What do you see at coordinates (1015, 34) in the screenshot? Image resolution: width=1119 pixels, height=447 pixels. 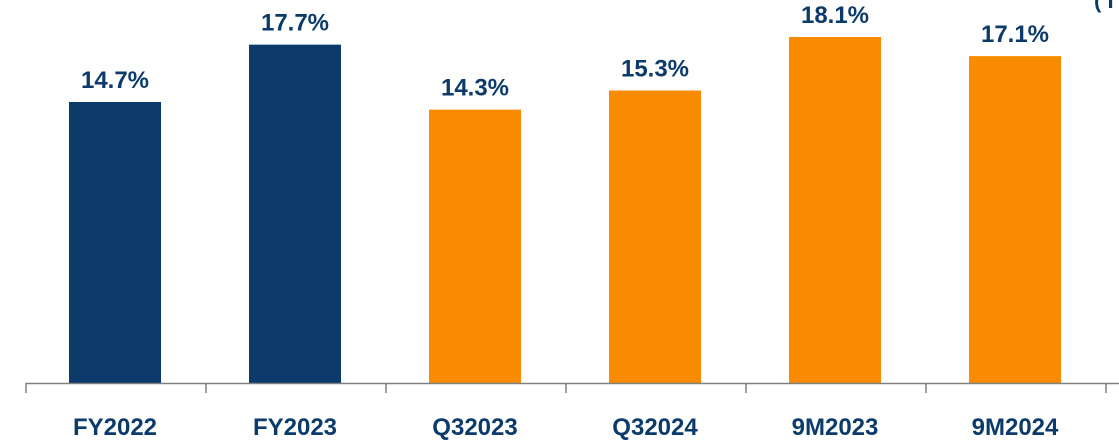 I see `value-label-9m2024: 17.1%` at bounding box center [1015, 34].